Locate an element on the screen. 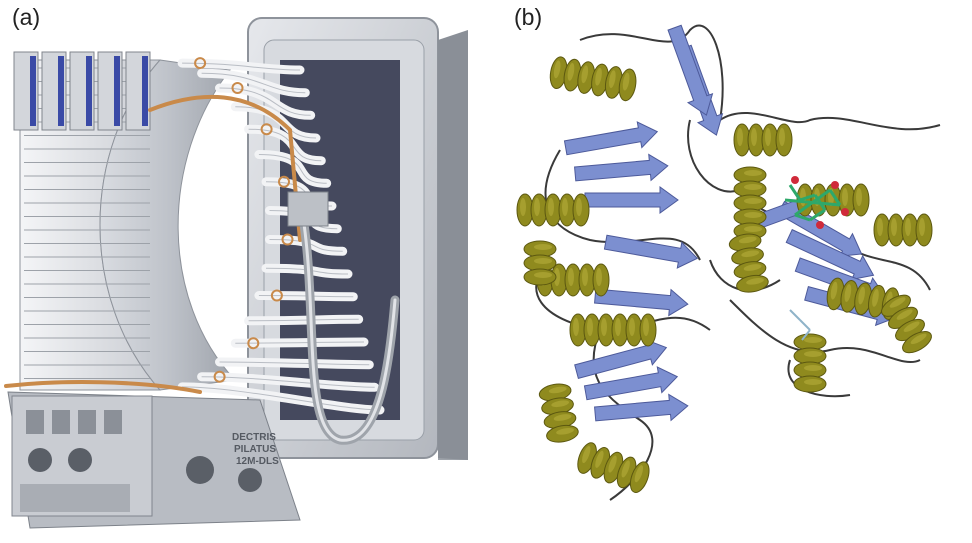  junction-box is located at coordinates (308, 209).